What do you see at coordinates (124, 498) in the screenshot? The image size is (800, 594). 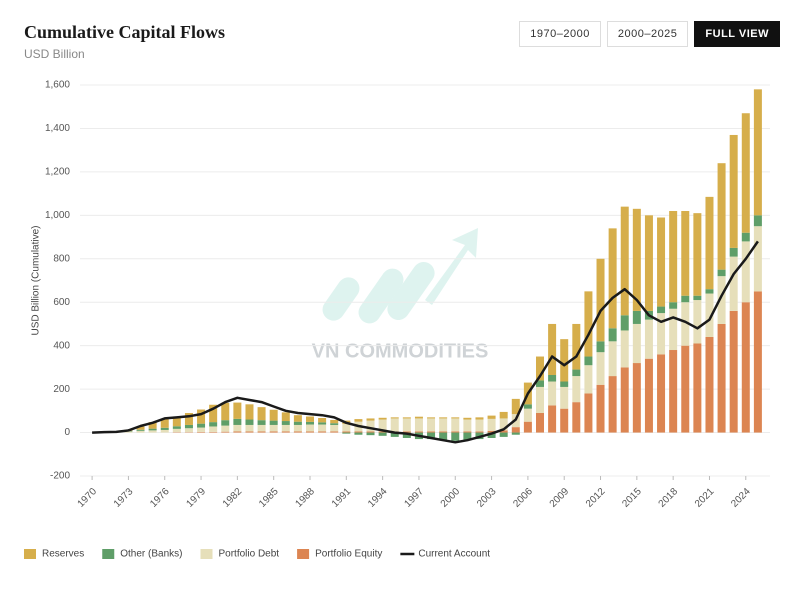 I see `x-tick-label: 1973` at bounding box center [124, 498].